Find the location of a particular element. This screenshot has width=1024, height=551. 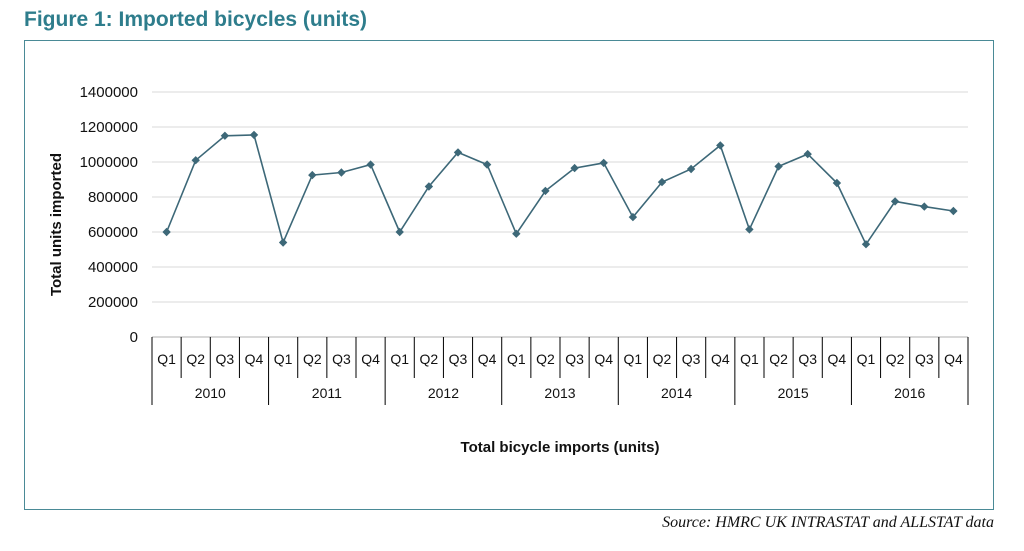

axes is located at coordinates (560, 370).